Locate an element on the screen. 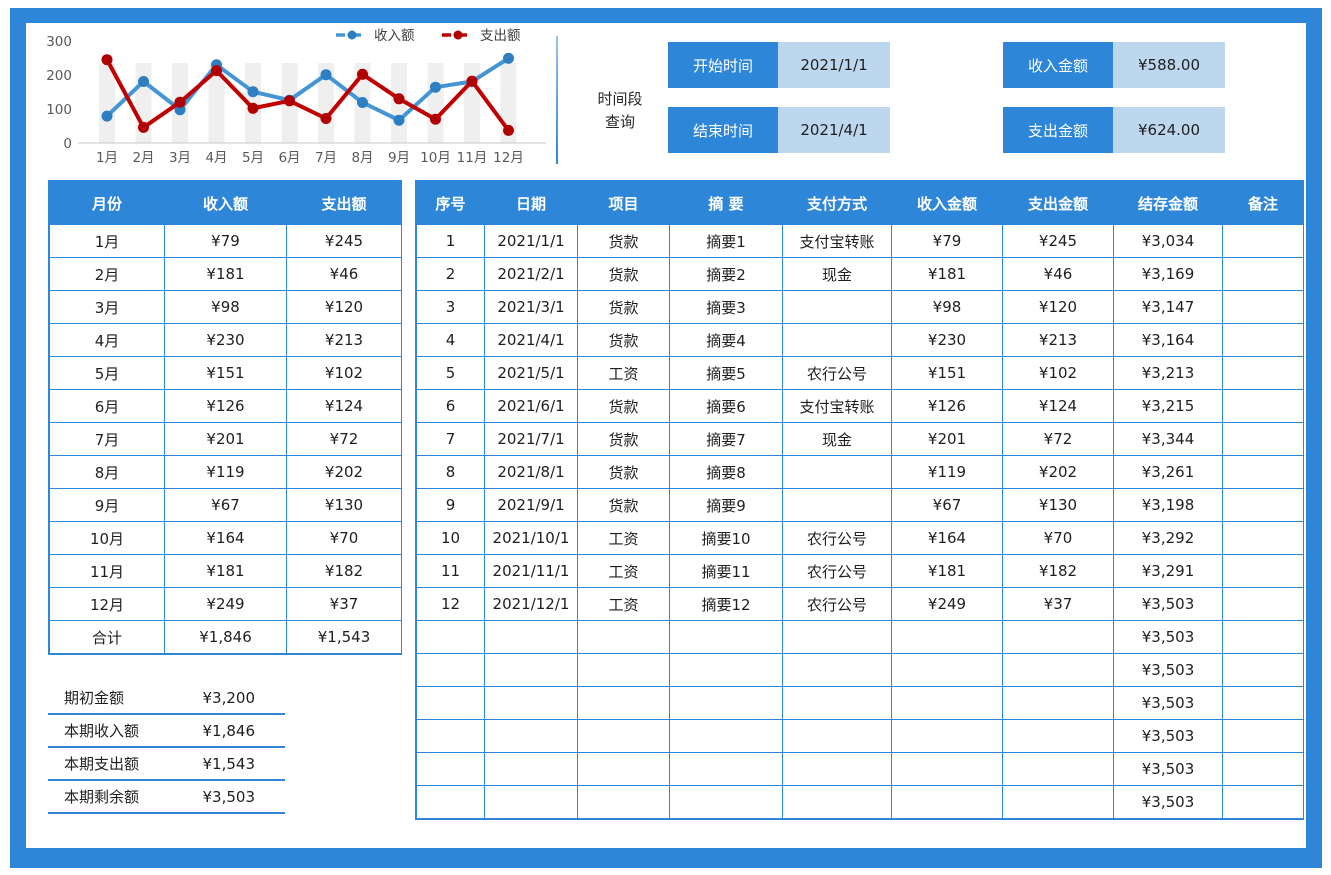 The image size is (1331, 875). table-cell: ¥124 is located at coordinates (1058, 406).